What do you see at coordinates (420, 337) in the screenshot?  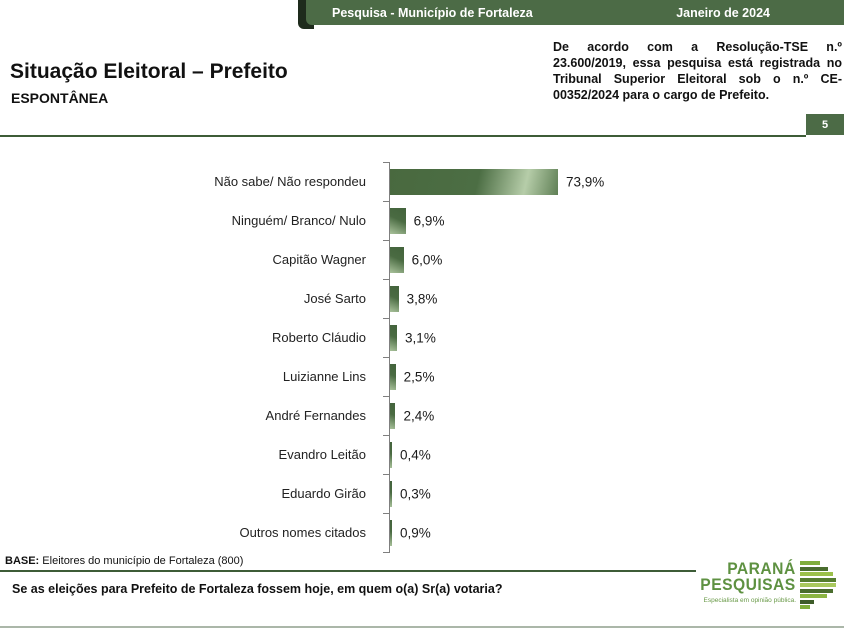 I see `bar-value-label: 3,1%` at bounding box center [420, 337].